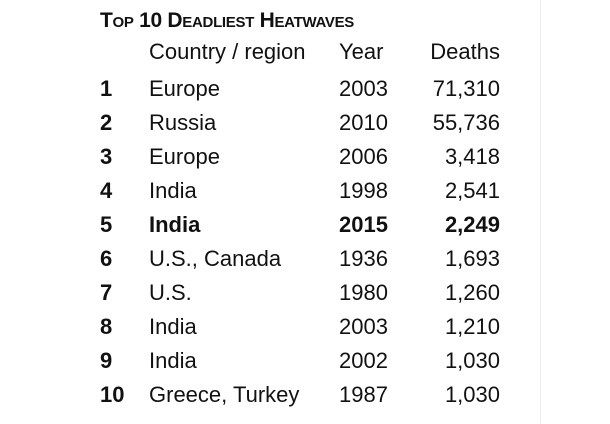 The width and height of the screenshot is (610, 424). Describe the element at coordinates (466, 122) in the screenshot. I see `cell-deaths: 55,736` at that location.